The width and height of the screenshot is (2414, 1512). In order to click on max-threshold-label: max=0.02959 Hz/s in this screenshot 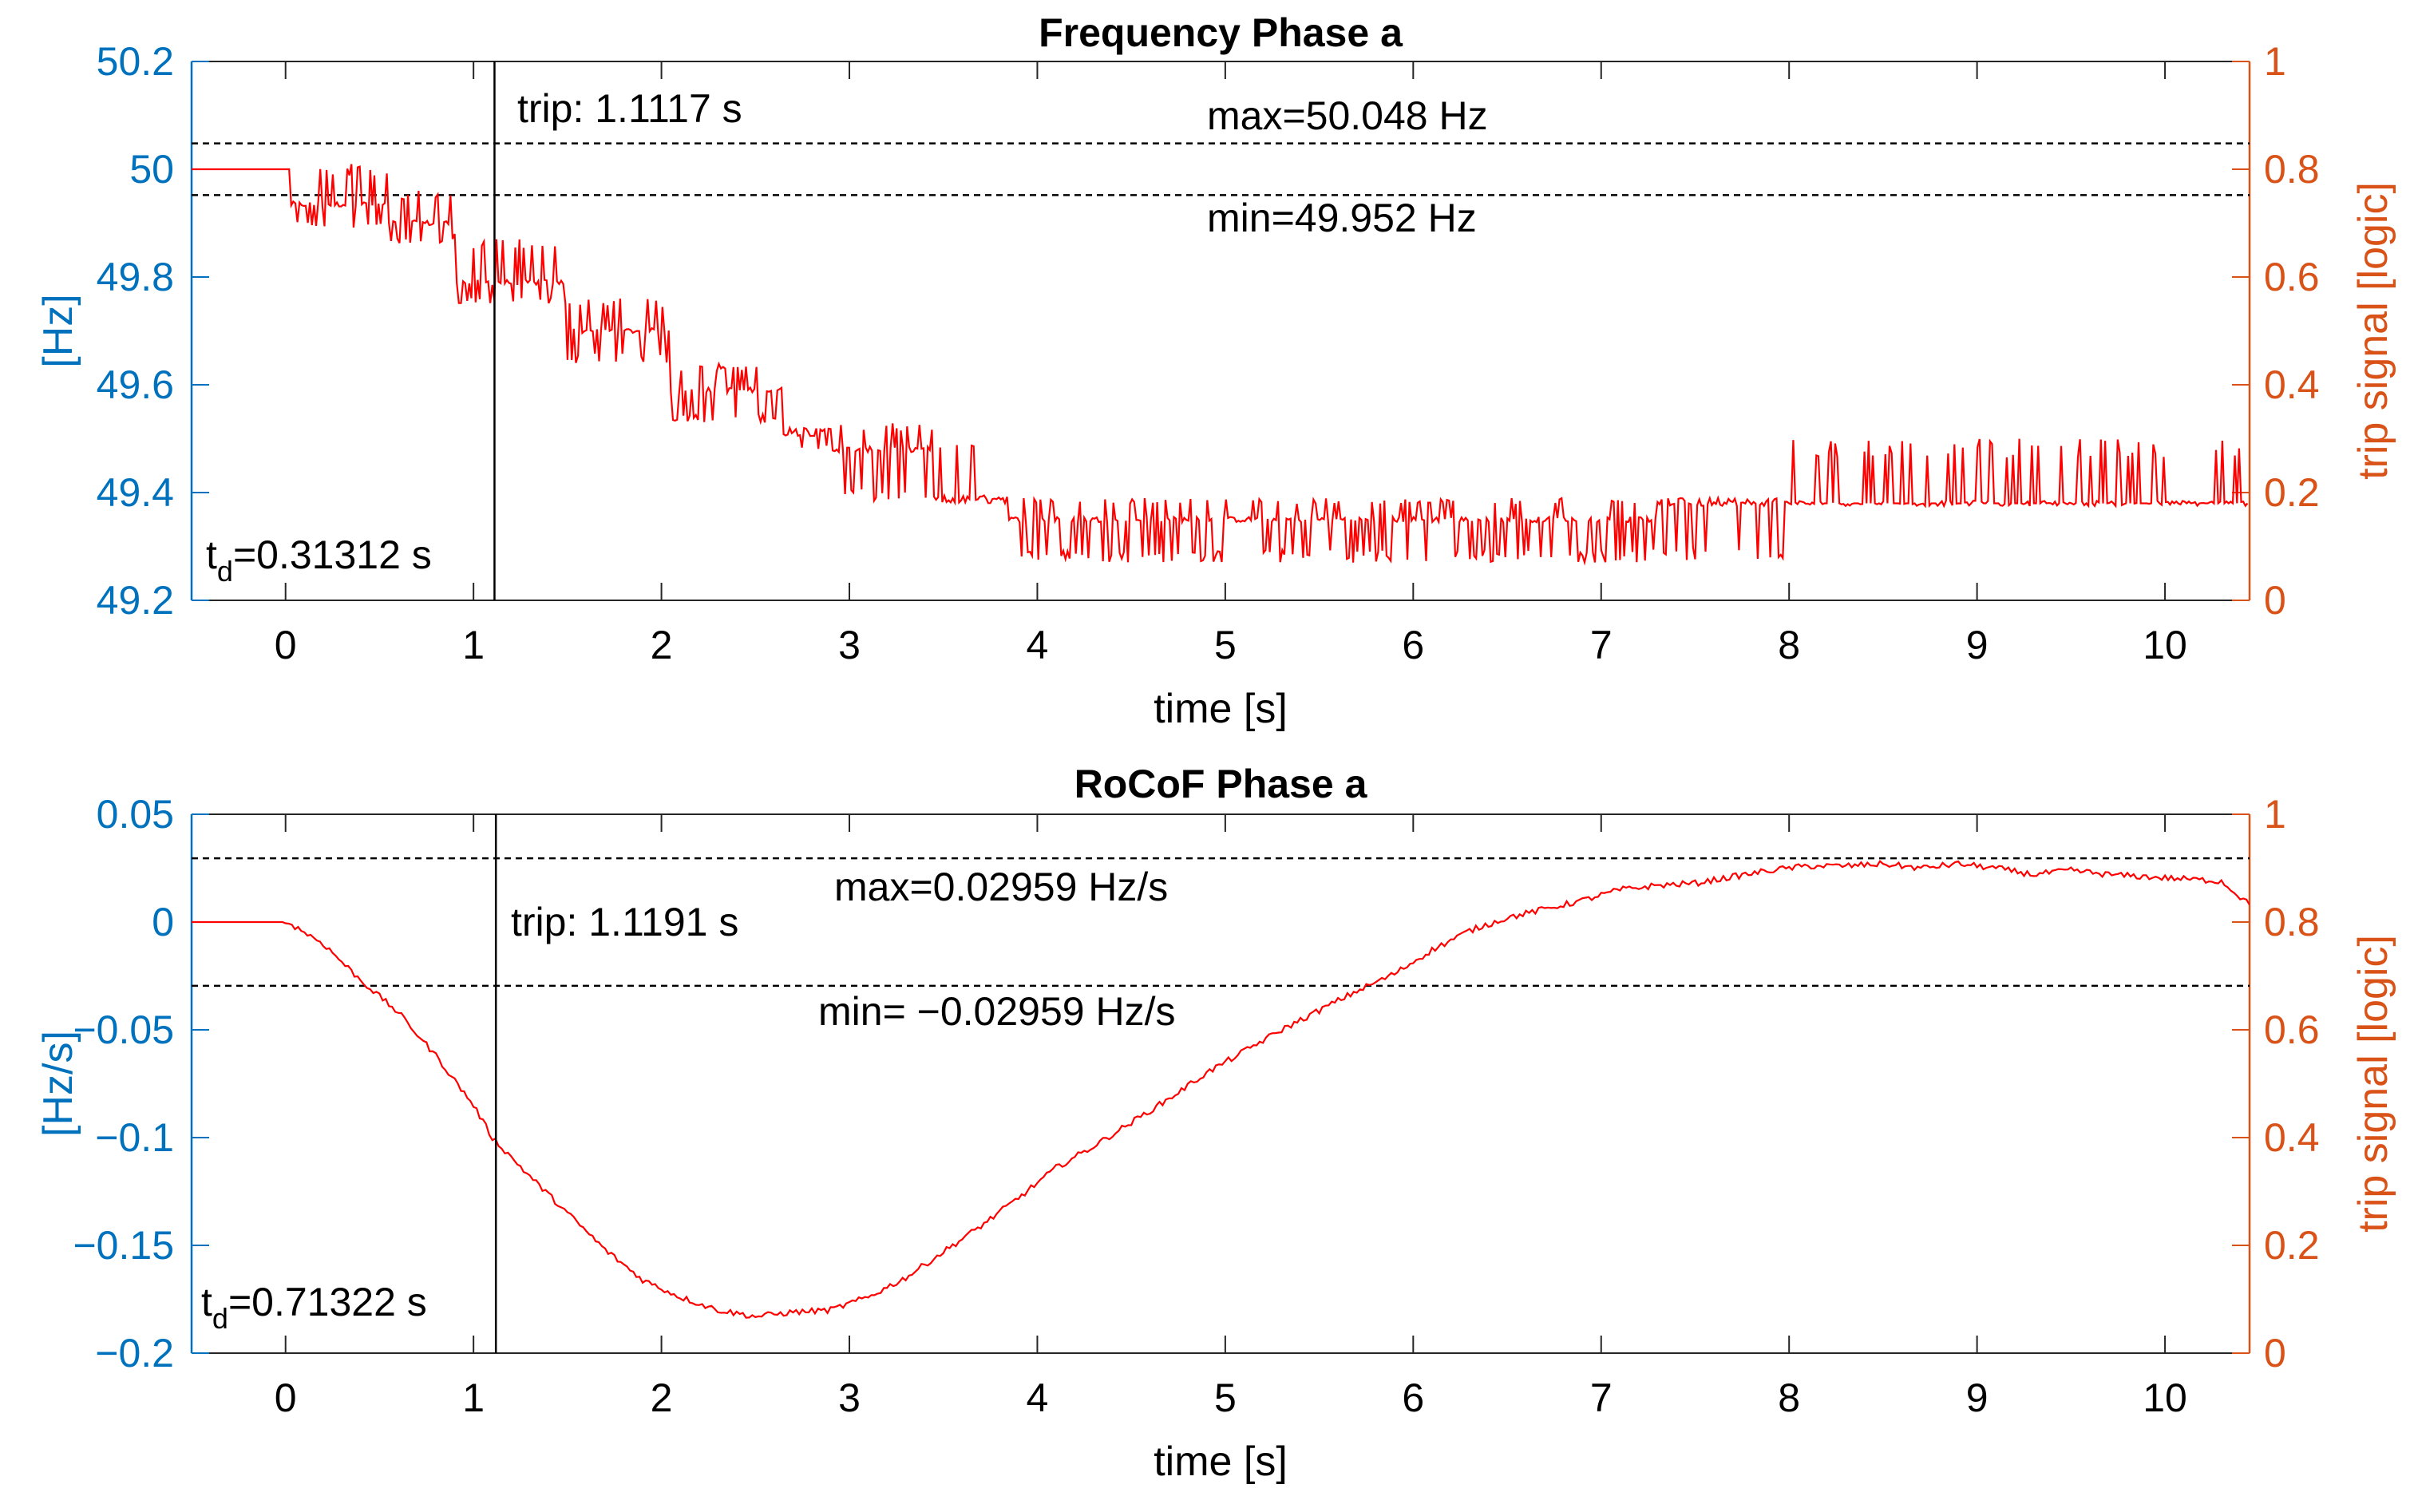, I will do `click(1001, 887)`.